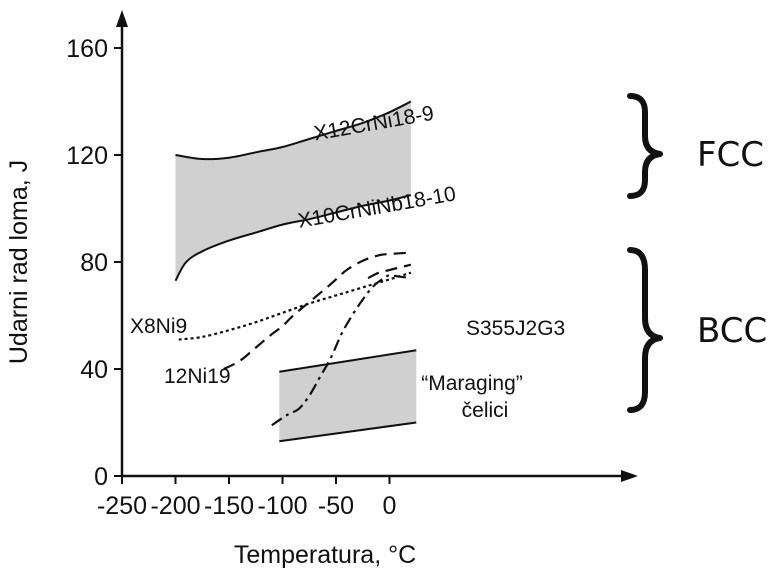 This screenshot has height=570, width=783. I want to click on x-tick-label: -100, so click(282, 506).